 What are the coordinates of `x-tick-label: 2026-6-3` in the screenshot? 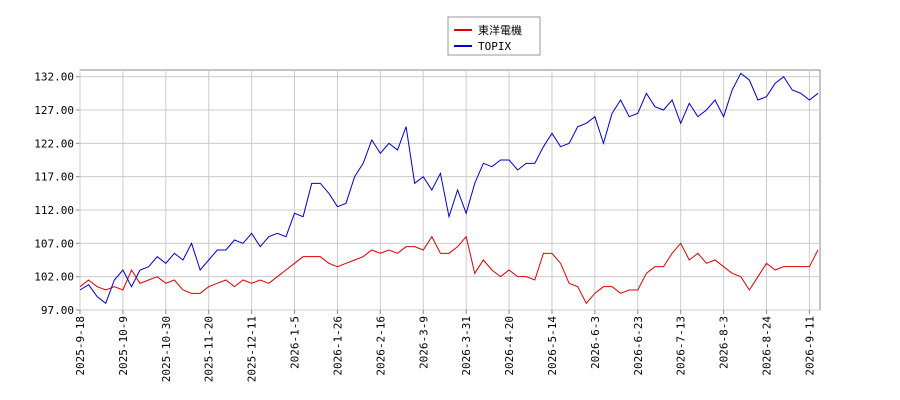 It's located at (595, 342).